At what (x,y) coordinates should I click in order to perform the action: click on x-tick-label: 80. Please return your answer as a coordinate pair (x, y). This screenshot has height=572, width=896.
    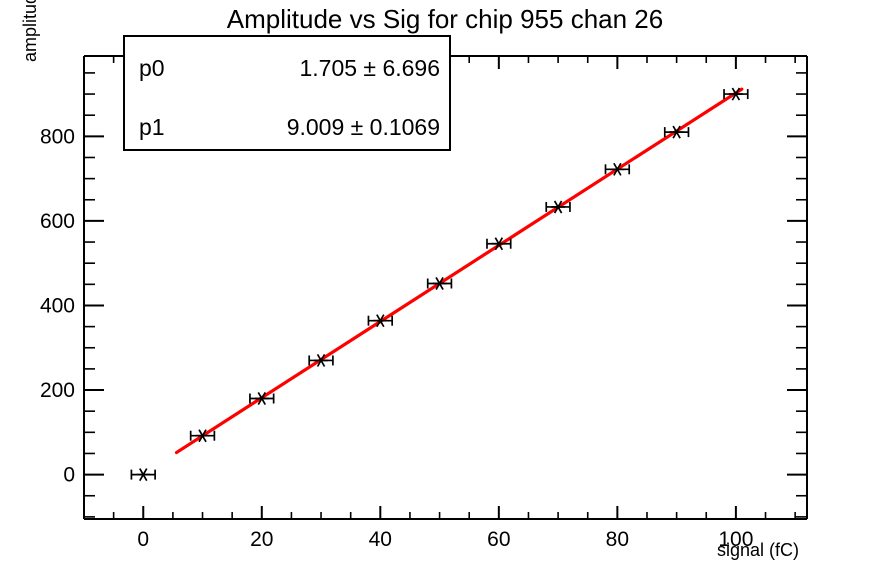
    Looking at the image, I should click on (617, 539).